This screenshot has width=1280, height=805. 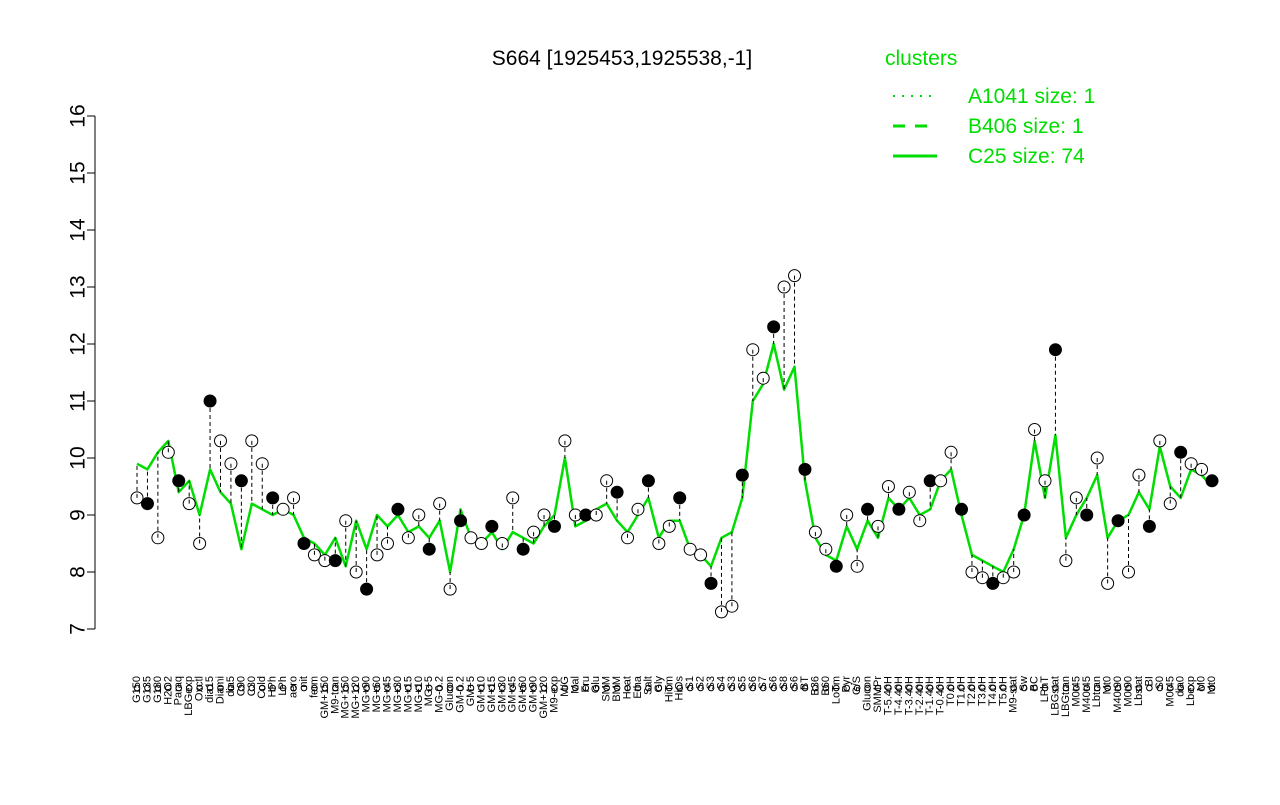 What do you see at coordinates (921, 58) in the screenshot?
I see `legend-title: clusters` at bounding box center [921, 58].